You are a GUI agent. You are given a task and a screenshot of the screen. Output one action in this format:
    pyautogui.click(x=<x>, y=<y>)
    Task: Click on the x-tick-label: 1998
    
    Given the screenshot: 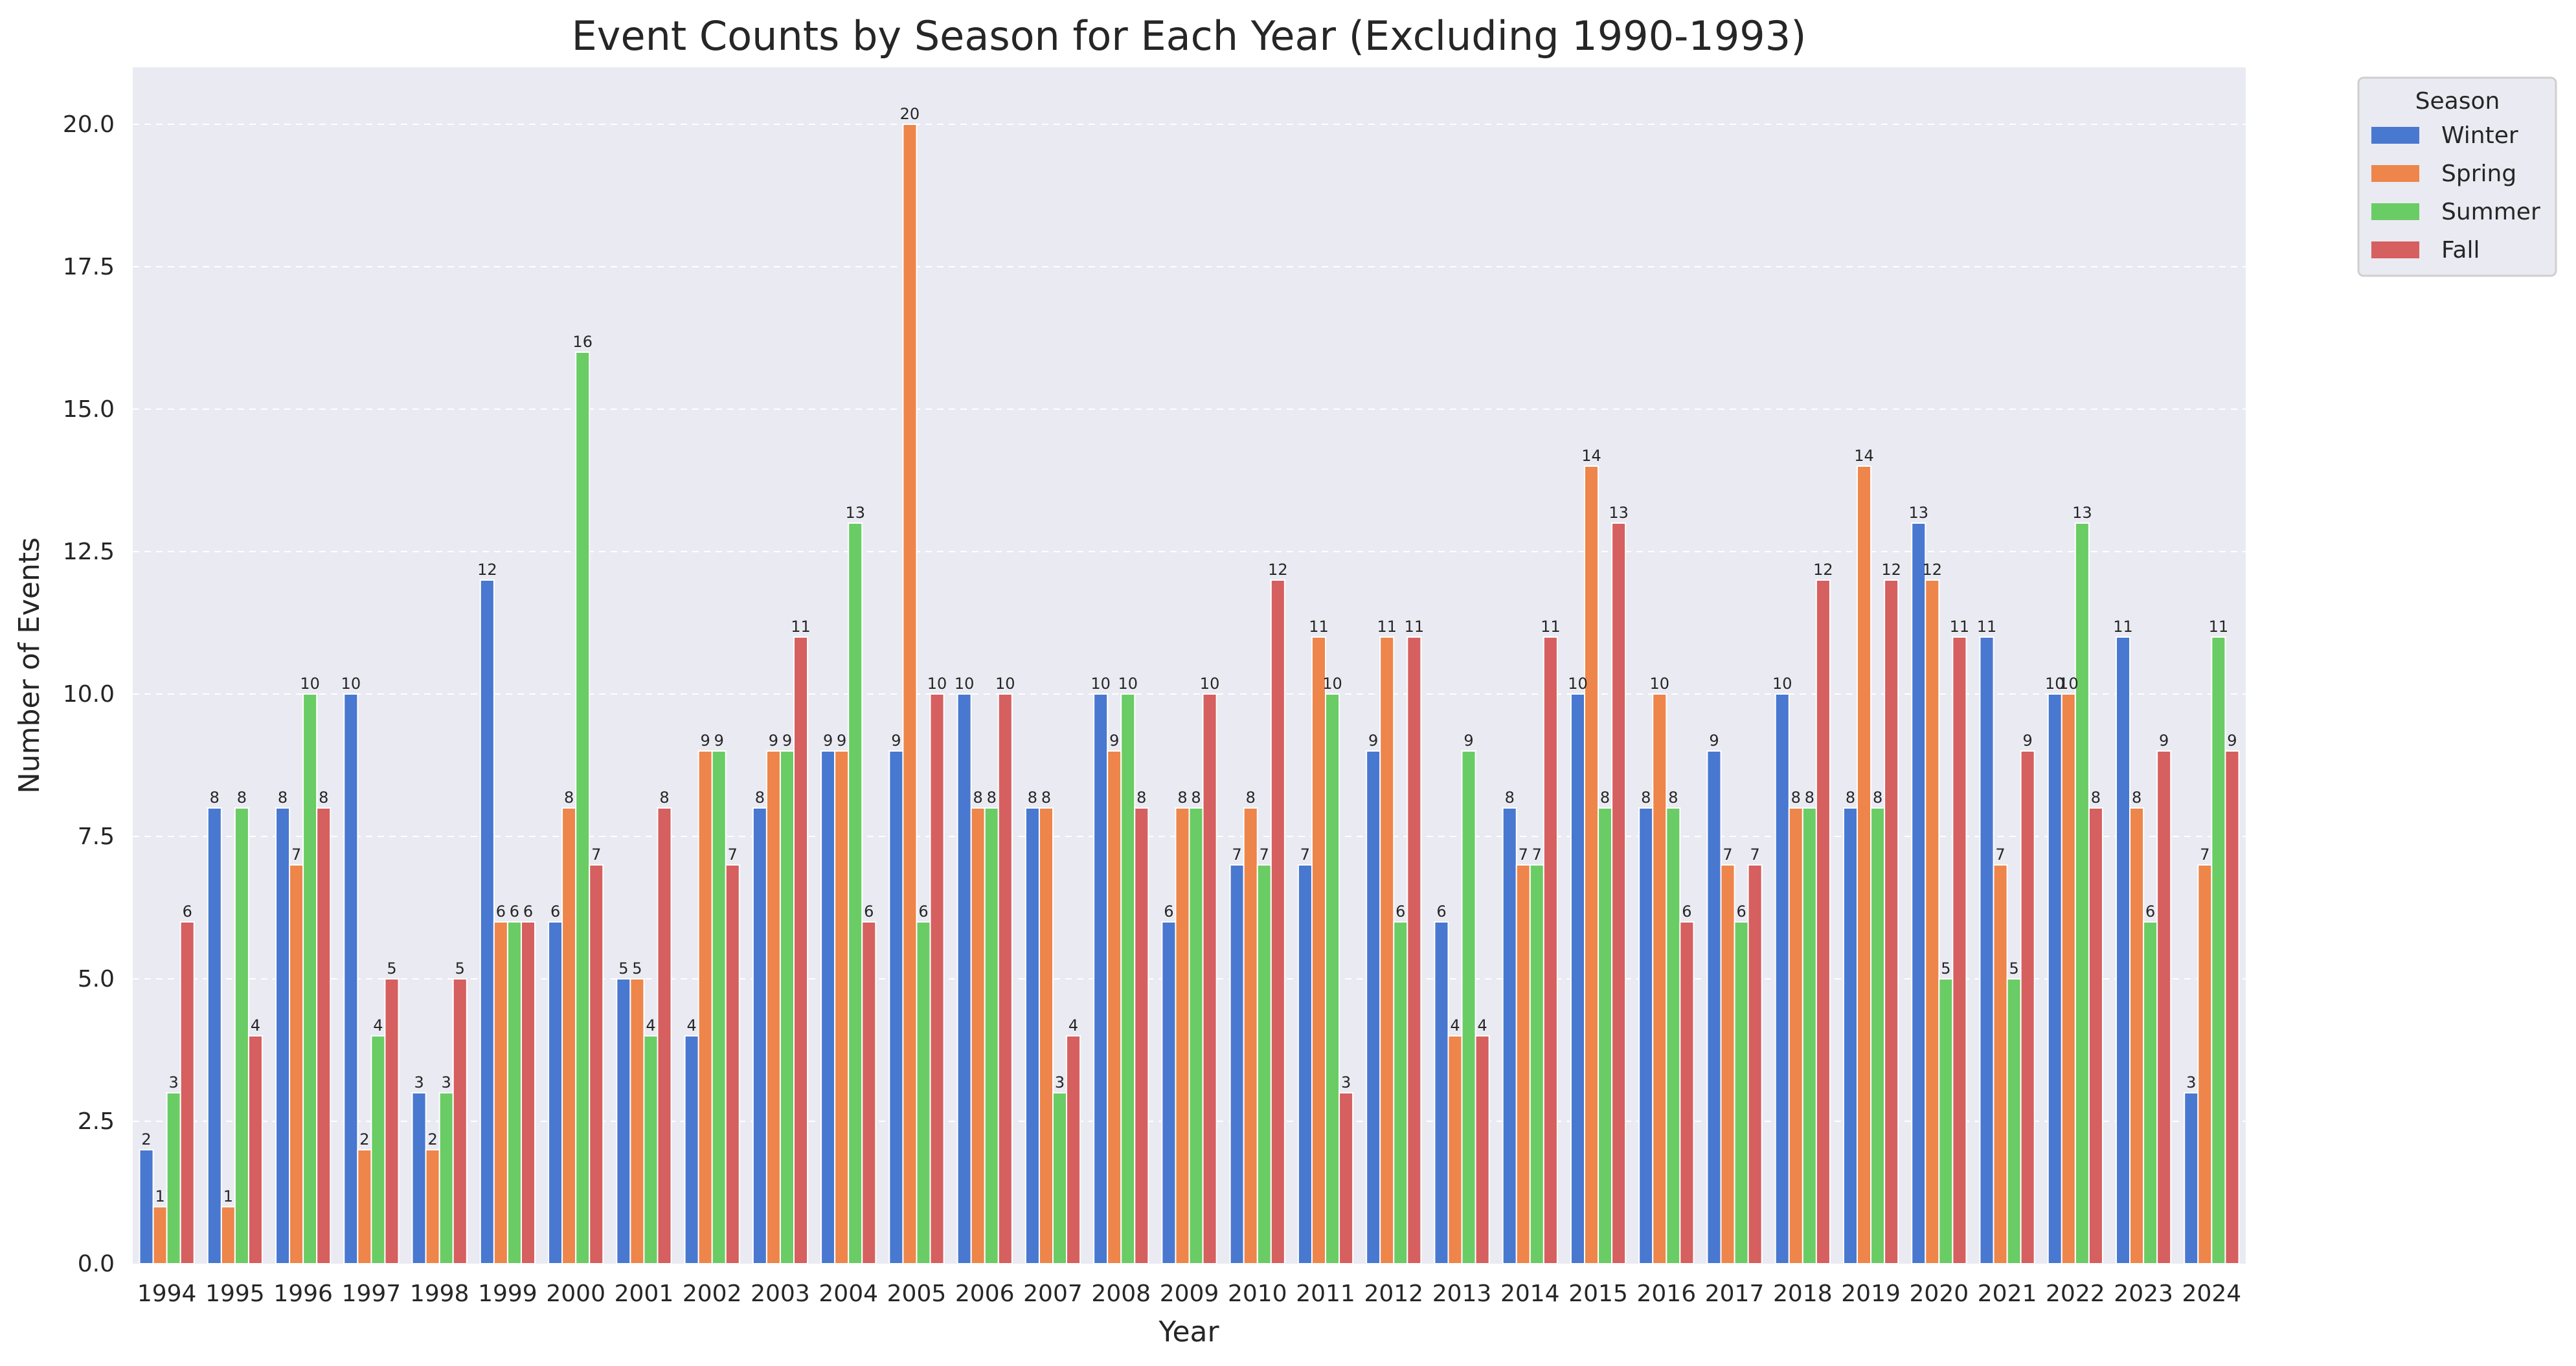 What is the action you would take?
    pyautogui.click(x=440, y=1294)
    